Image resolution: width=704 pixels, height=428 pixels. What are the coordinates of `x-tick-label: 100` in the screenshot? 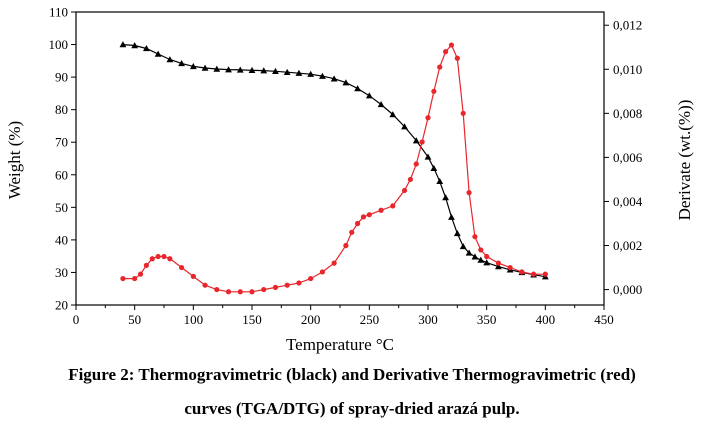 It's located at (194, 319).